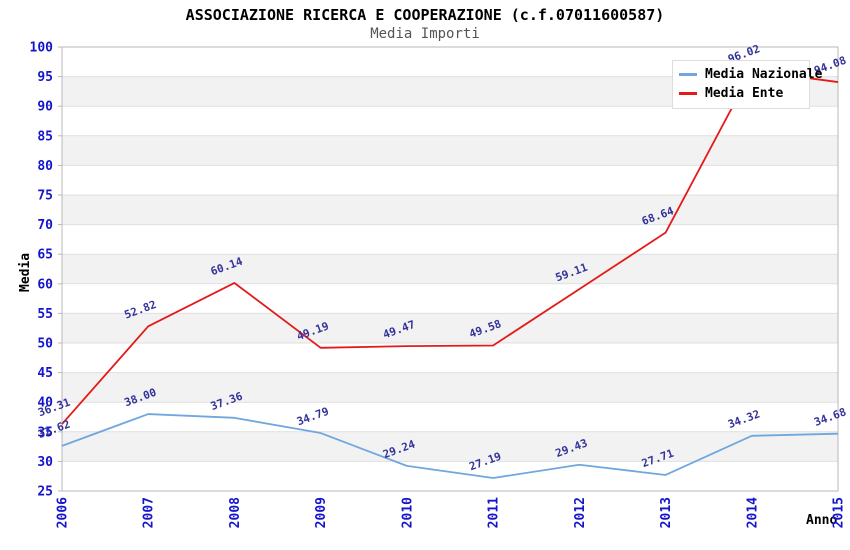 The height and width of the screenshot is (550, 850). What do you see at coordinates (45, 77) in the screenshot?
I see `y-tick-label: 95` at bounding box center [45, 77].